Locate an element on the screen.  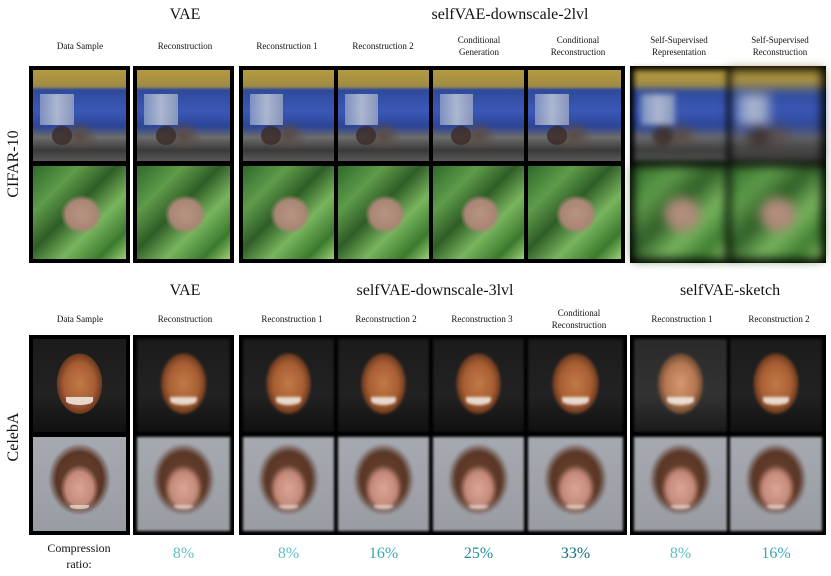
cifar-col-reconstruction: Reconstruction is located at coordinates (185, 46).